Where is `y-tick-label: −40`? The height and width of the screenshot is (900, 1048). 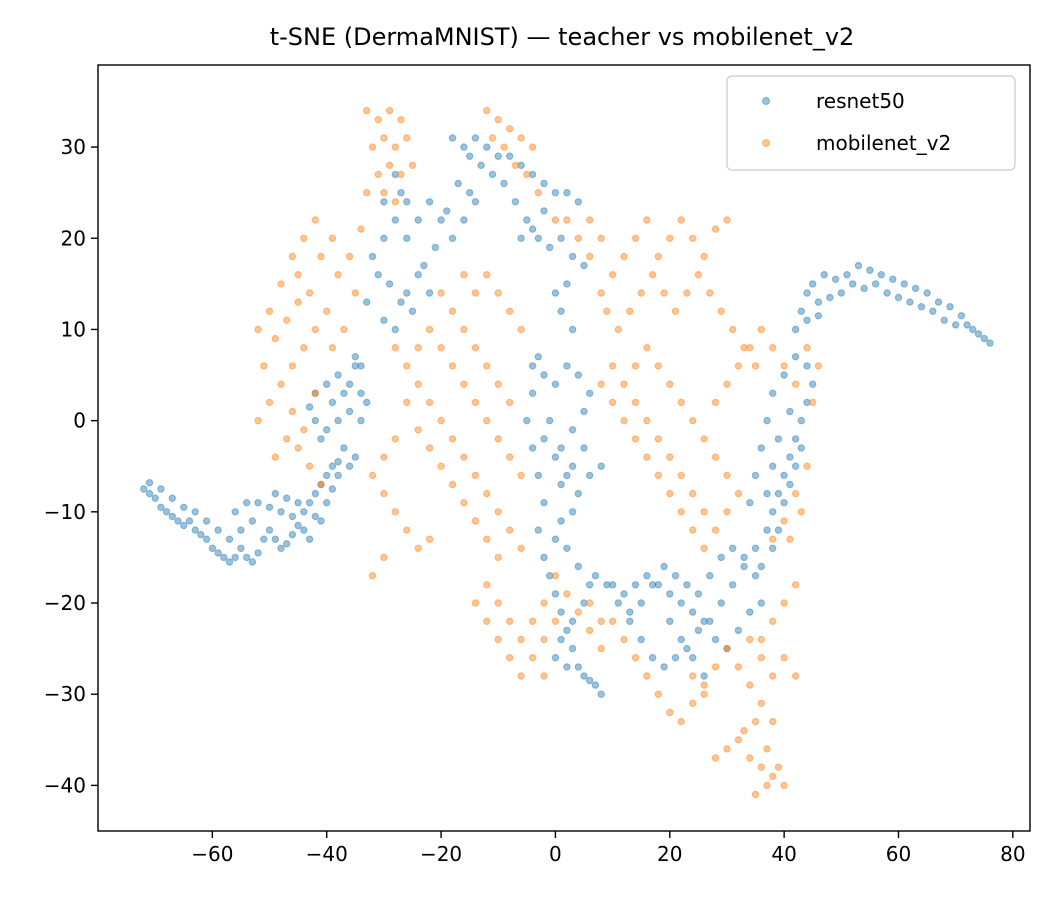 y-tick-label: −40 is located at coordinates (65, 785).